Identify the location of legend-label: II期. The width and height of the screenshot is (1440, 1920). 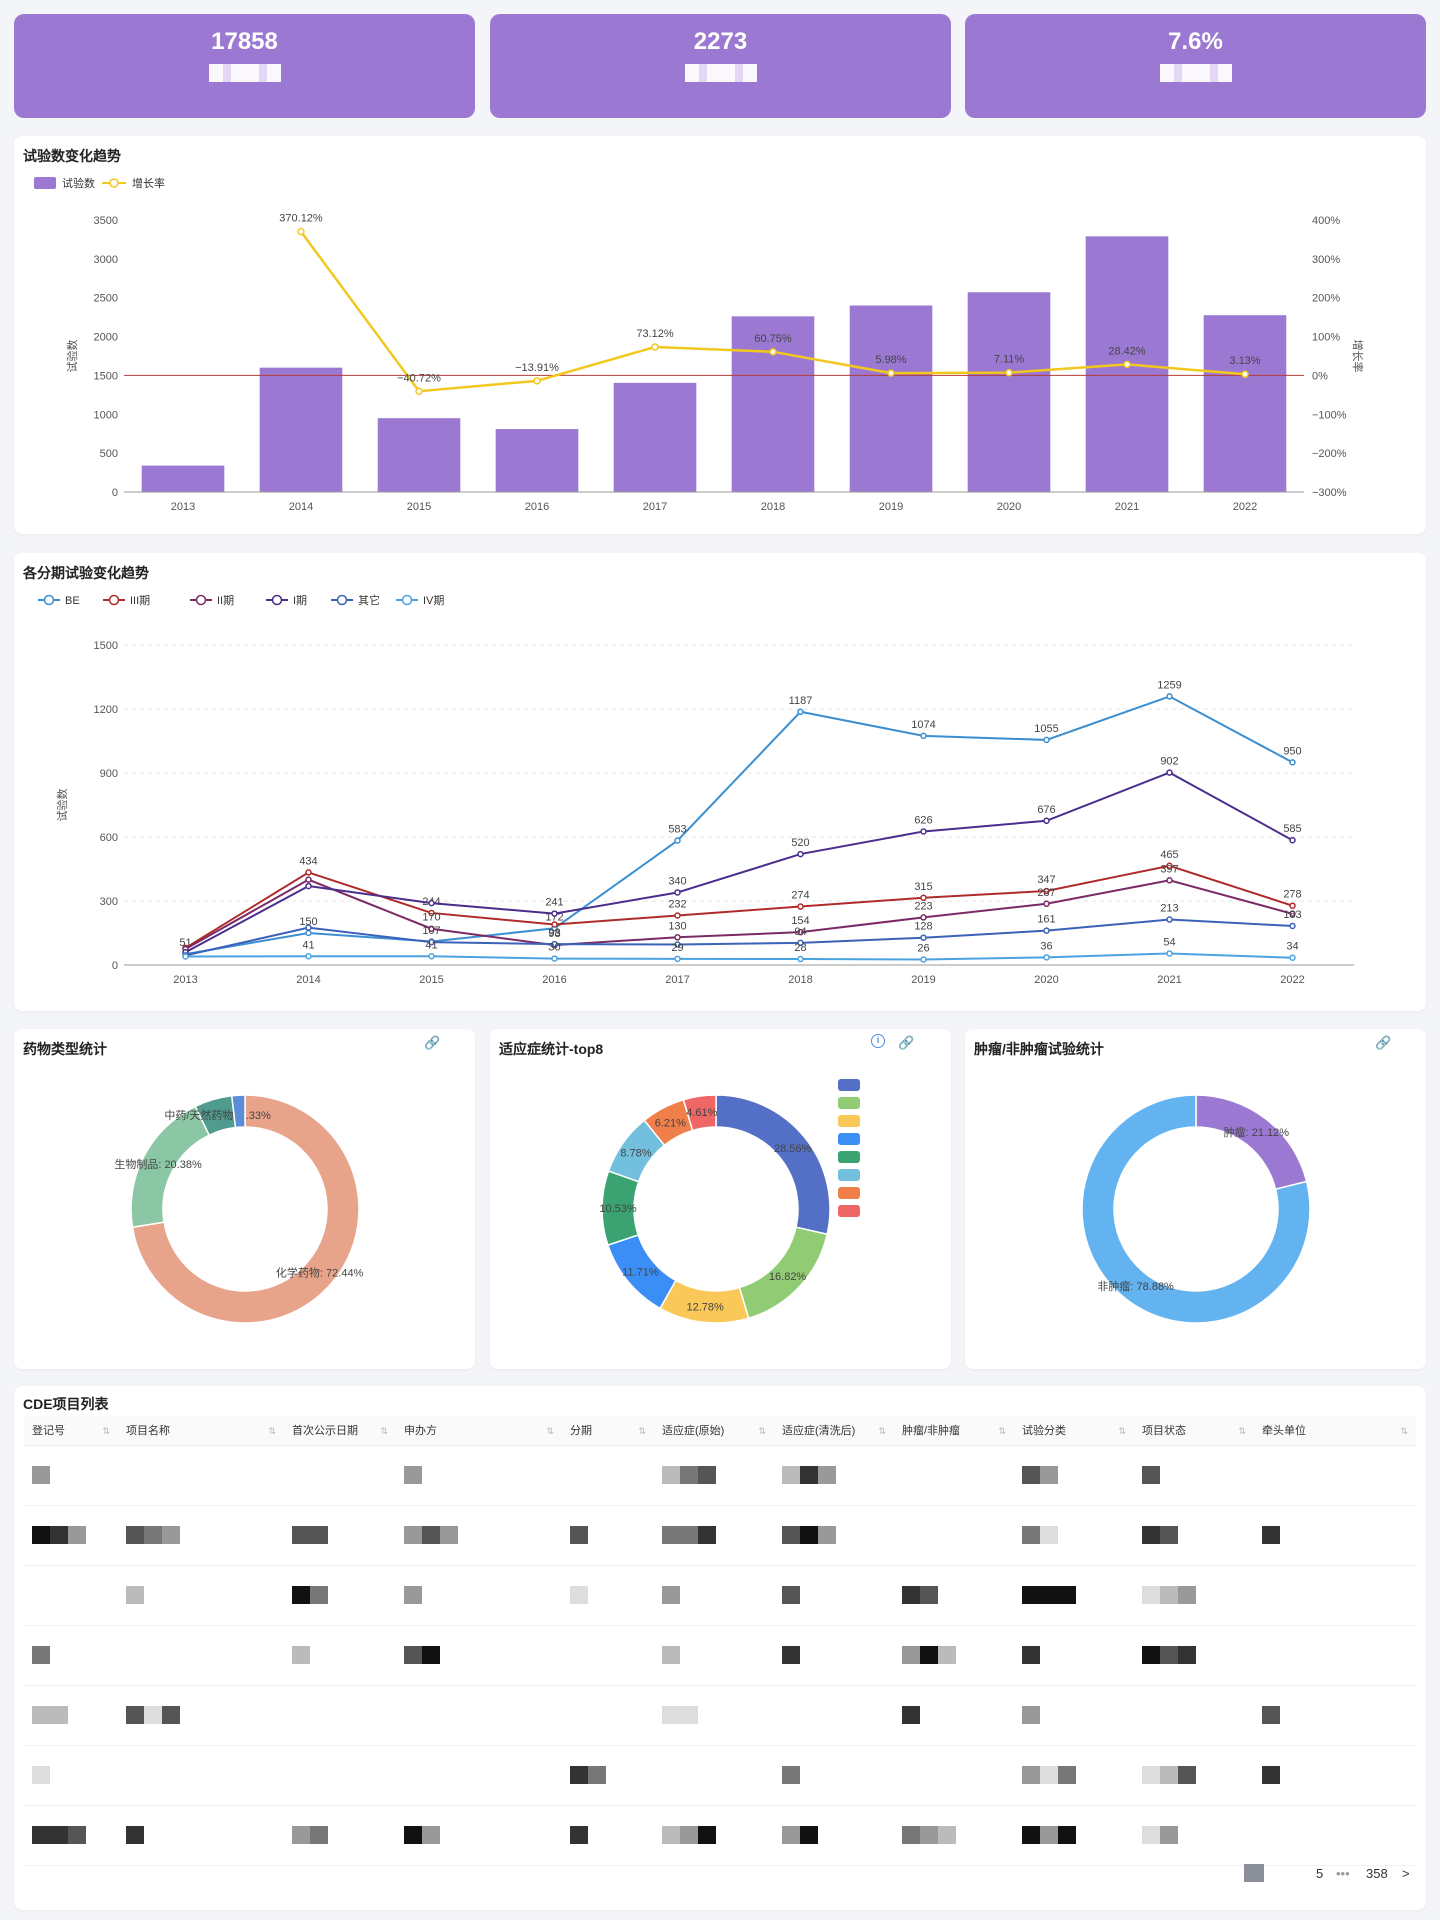
(225, 600).